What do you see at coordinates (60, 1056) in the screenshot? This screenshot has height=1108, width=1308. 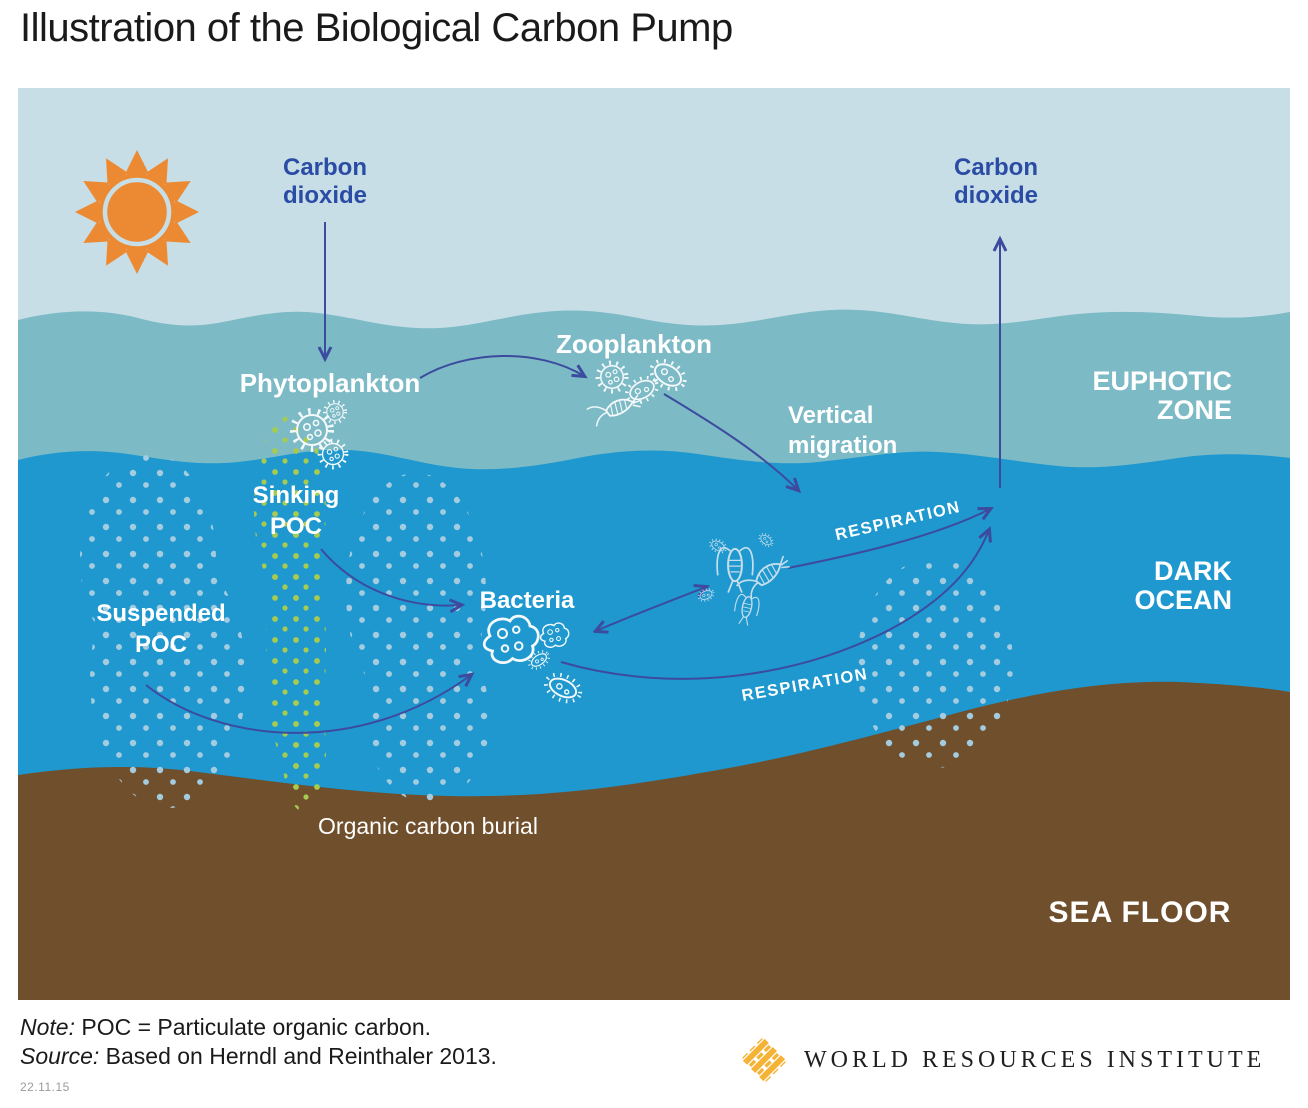 I see `source-label: Source:` at bounding box center [60, 1056].